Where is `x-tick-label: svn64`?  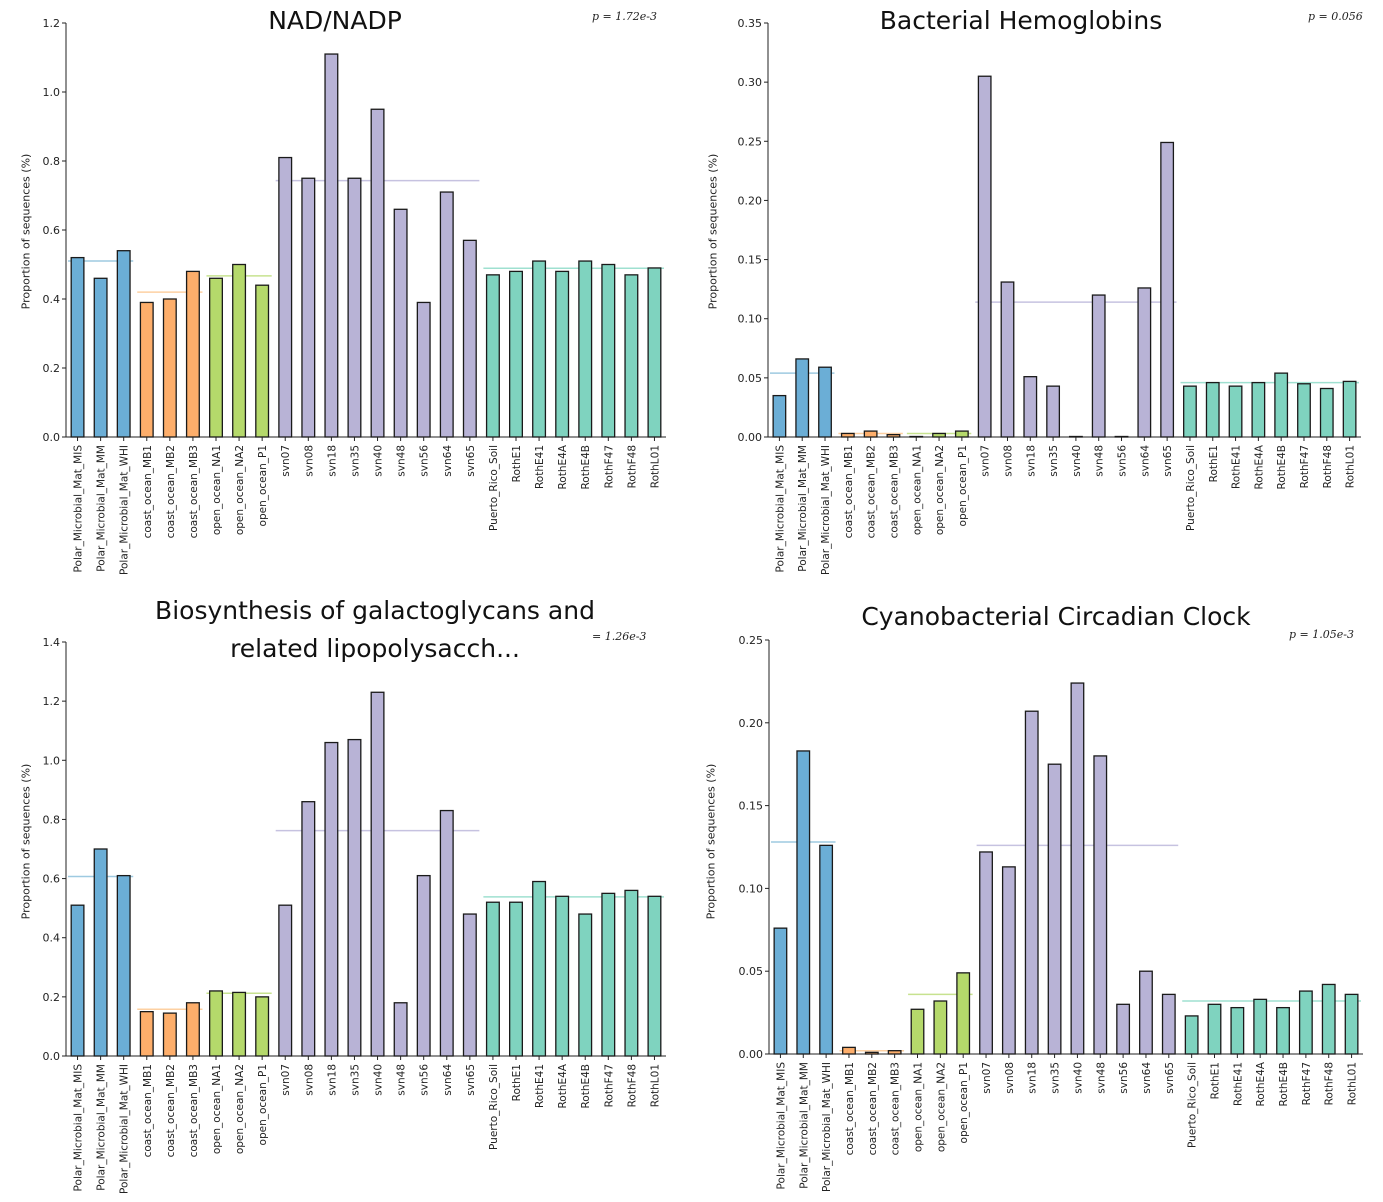
x-tick-label: svn64 is located at coordinates (448, 461).